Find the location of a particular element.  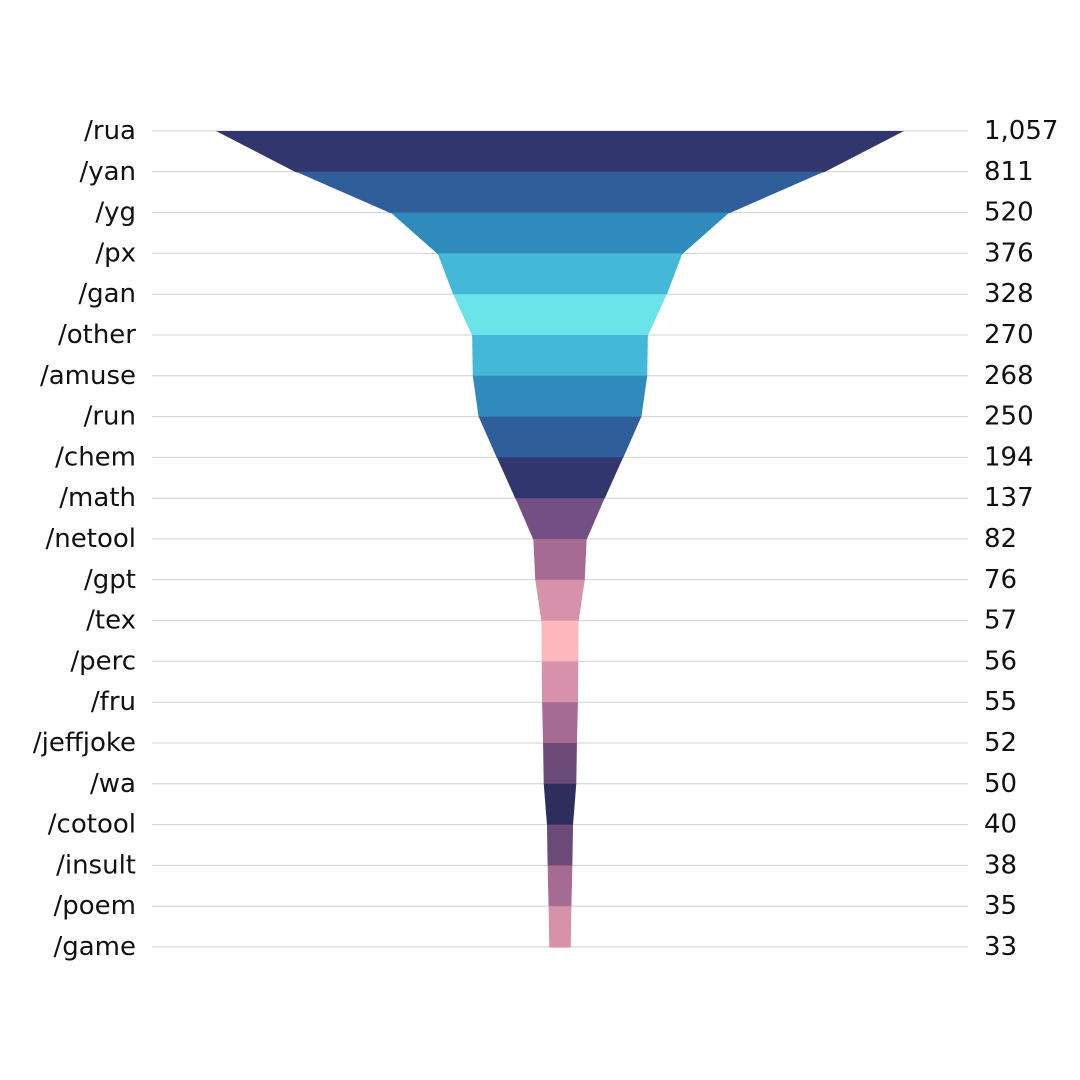

funnel-band-poem is located at coordinates (560, 927).